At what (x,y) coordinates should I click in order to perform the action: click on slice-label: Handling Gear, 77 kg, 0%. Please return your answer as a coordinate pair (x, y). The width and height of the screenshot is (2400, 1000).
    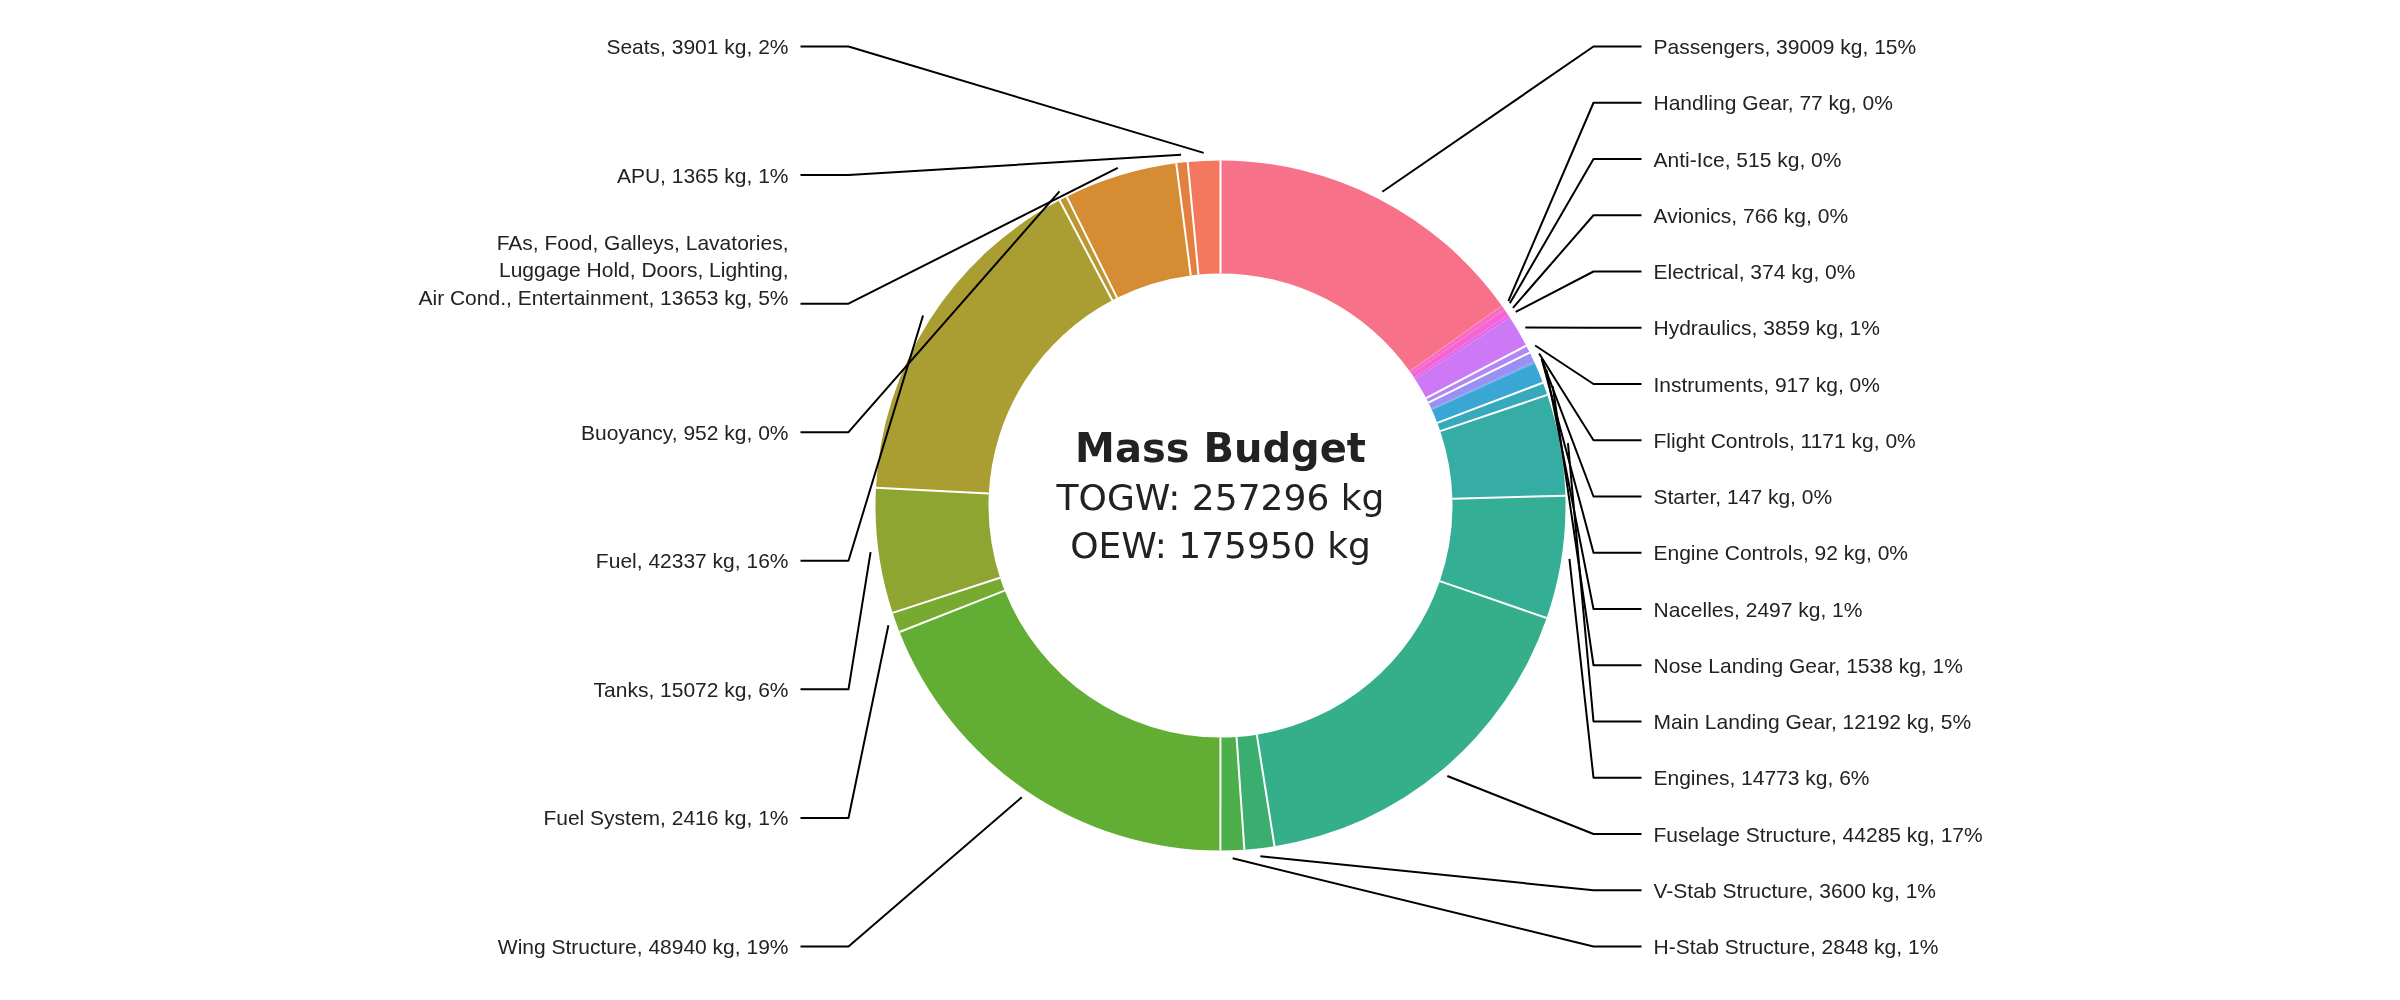
    Looking at the image, I should click on (1773, 103).